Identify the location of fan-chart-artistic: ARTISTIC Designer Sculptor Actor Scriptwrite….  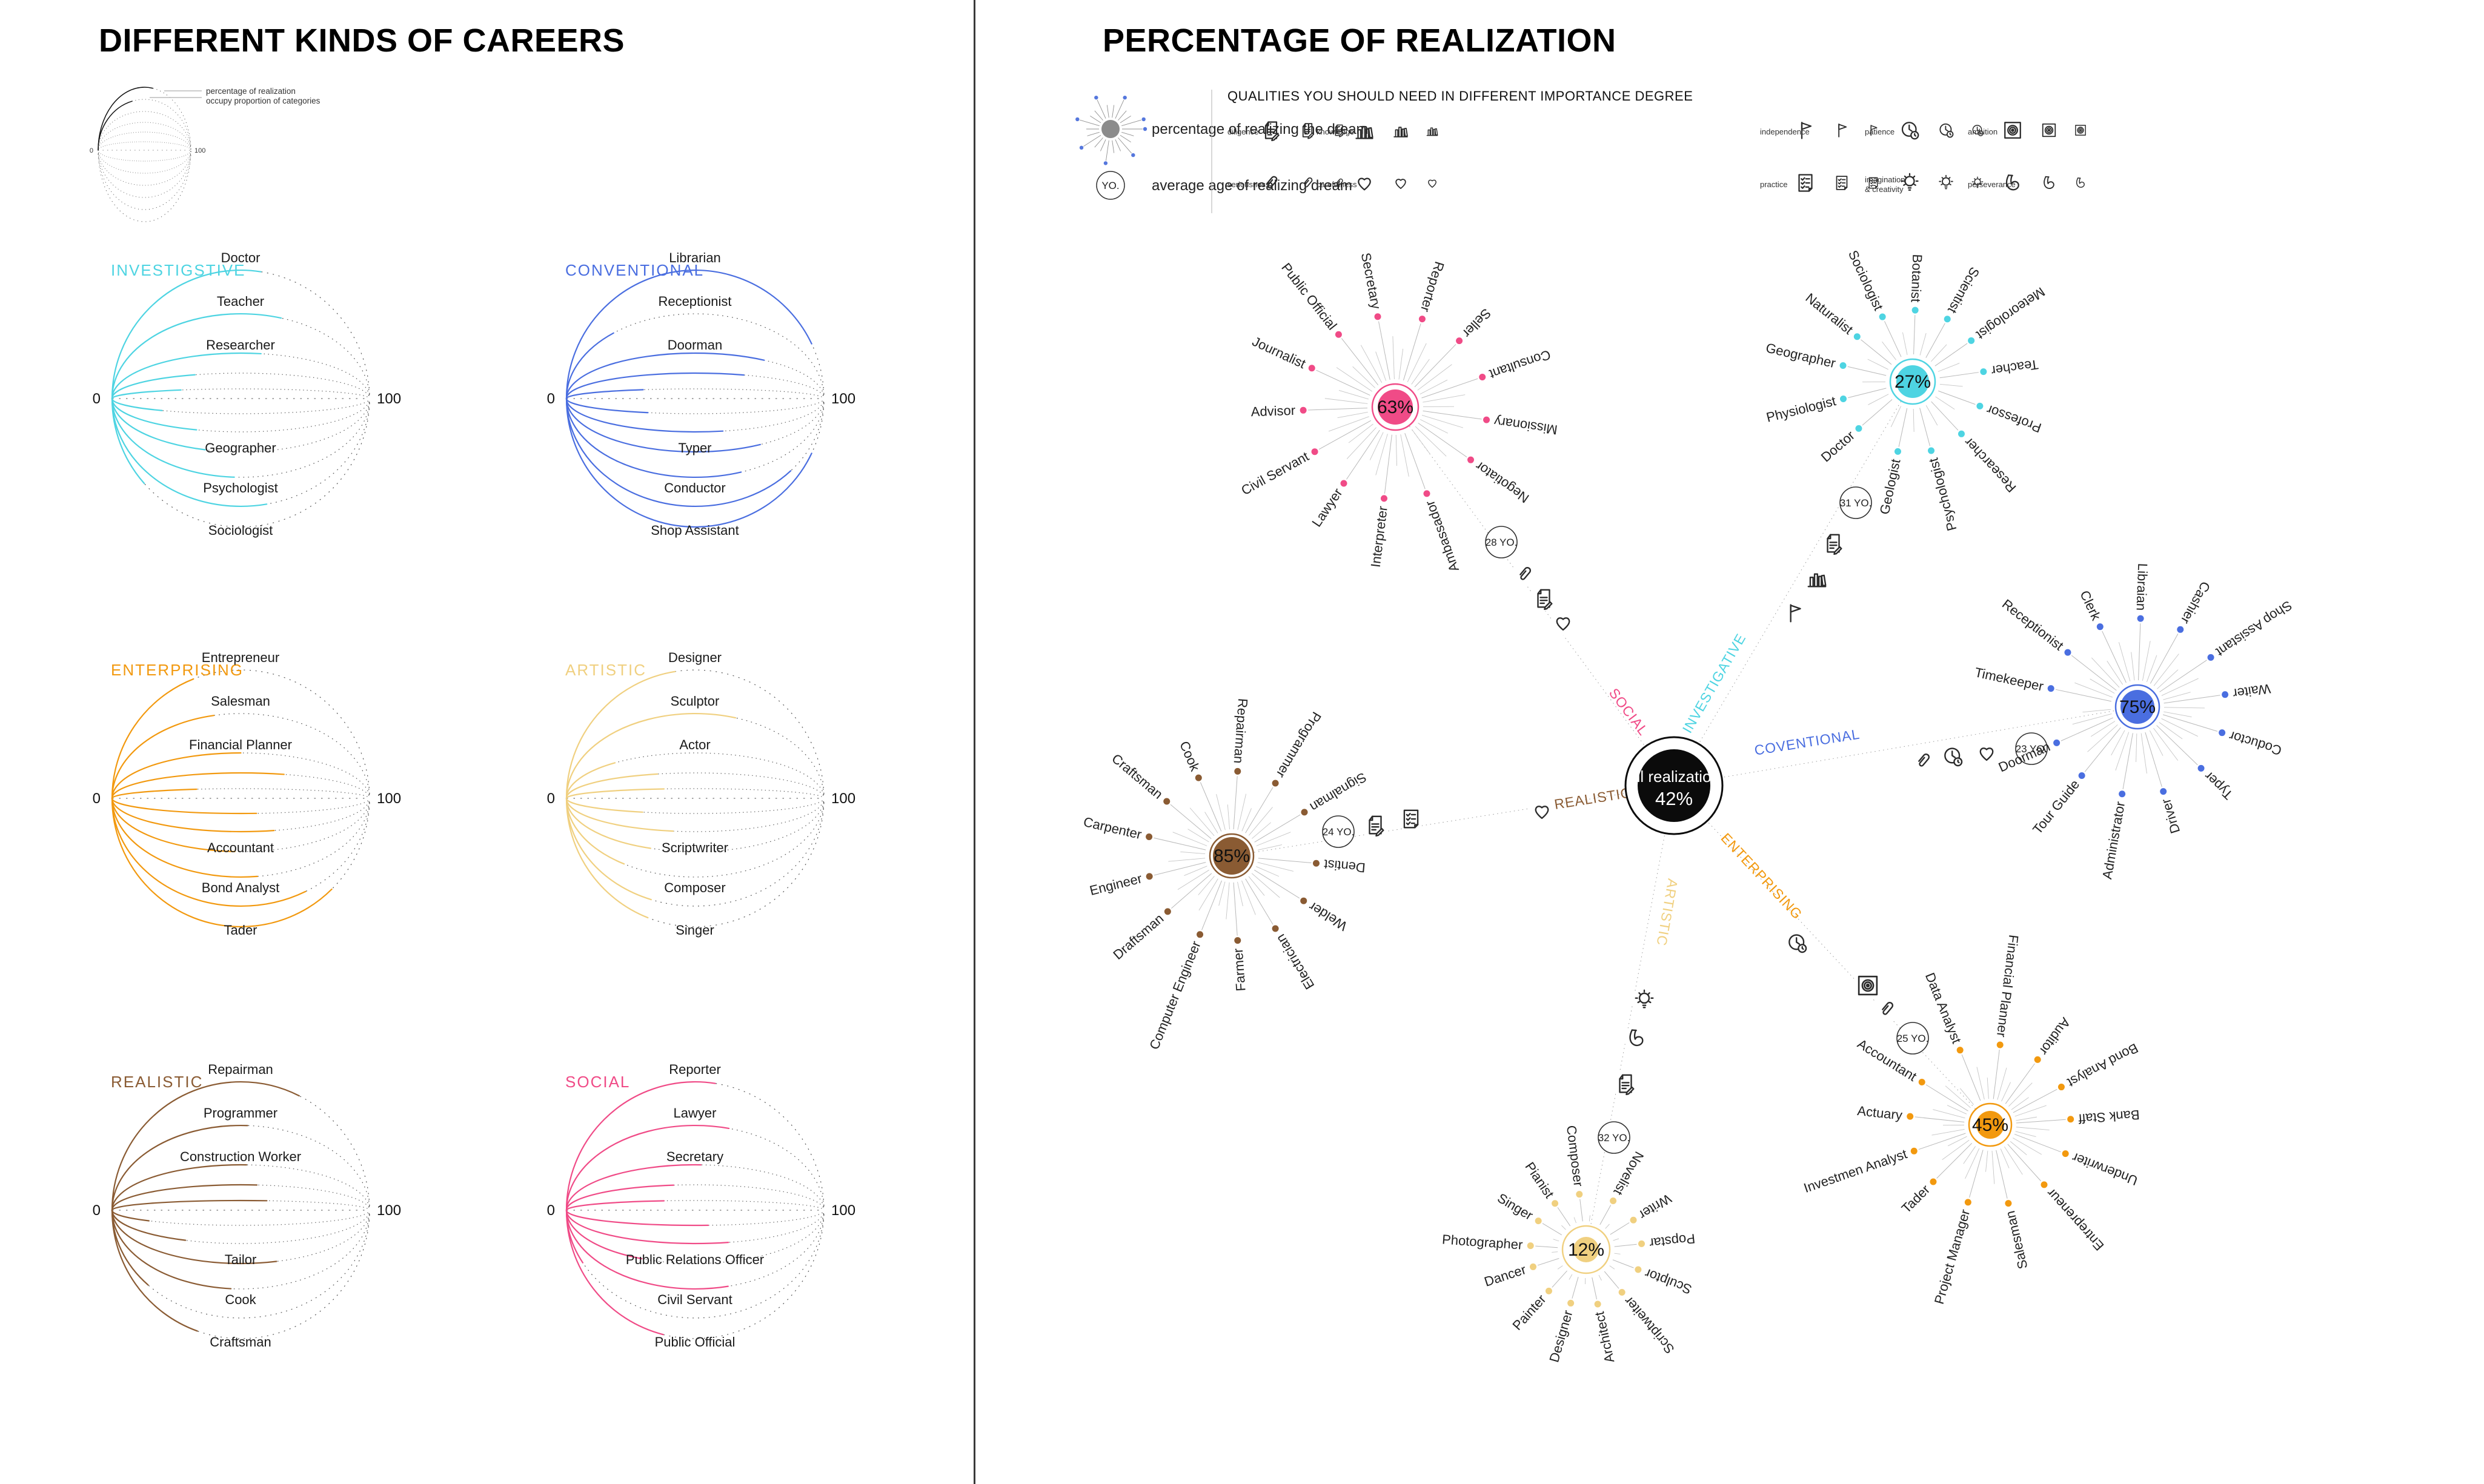
(701, 794).